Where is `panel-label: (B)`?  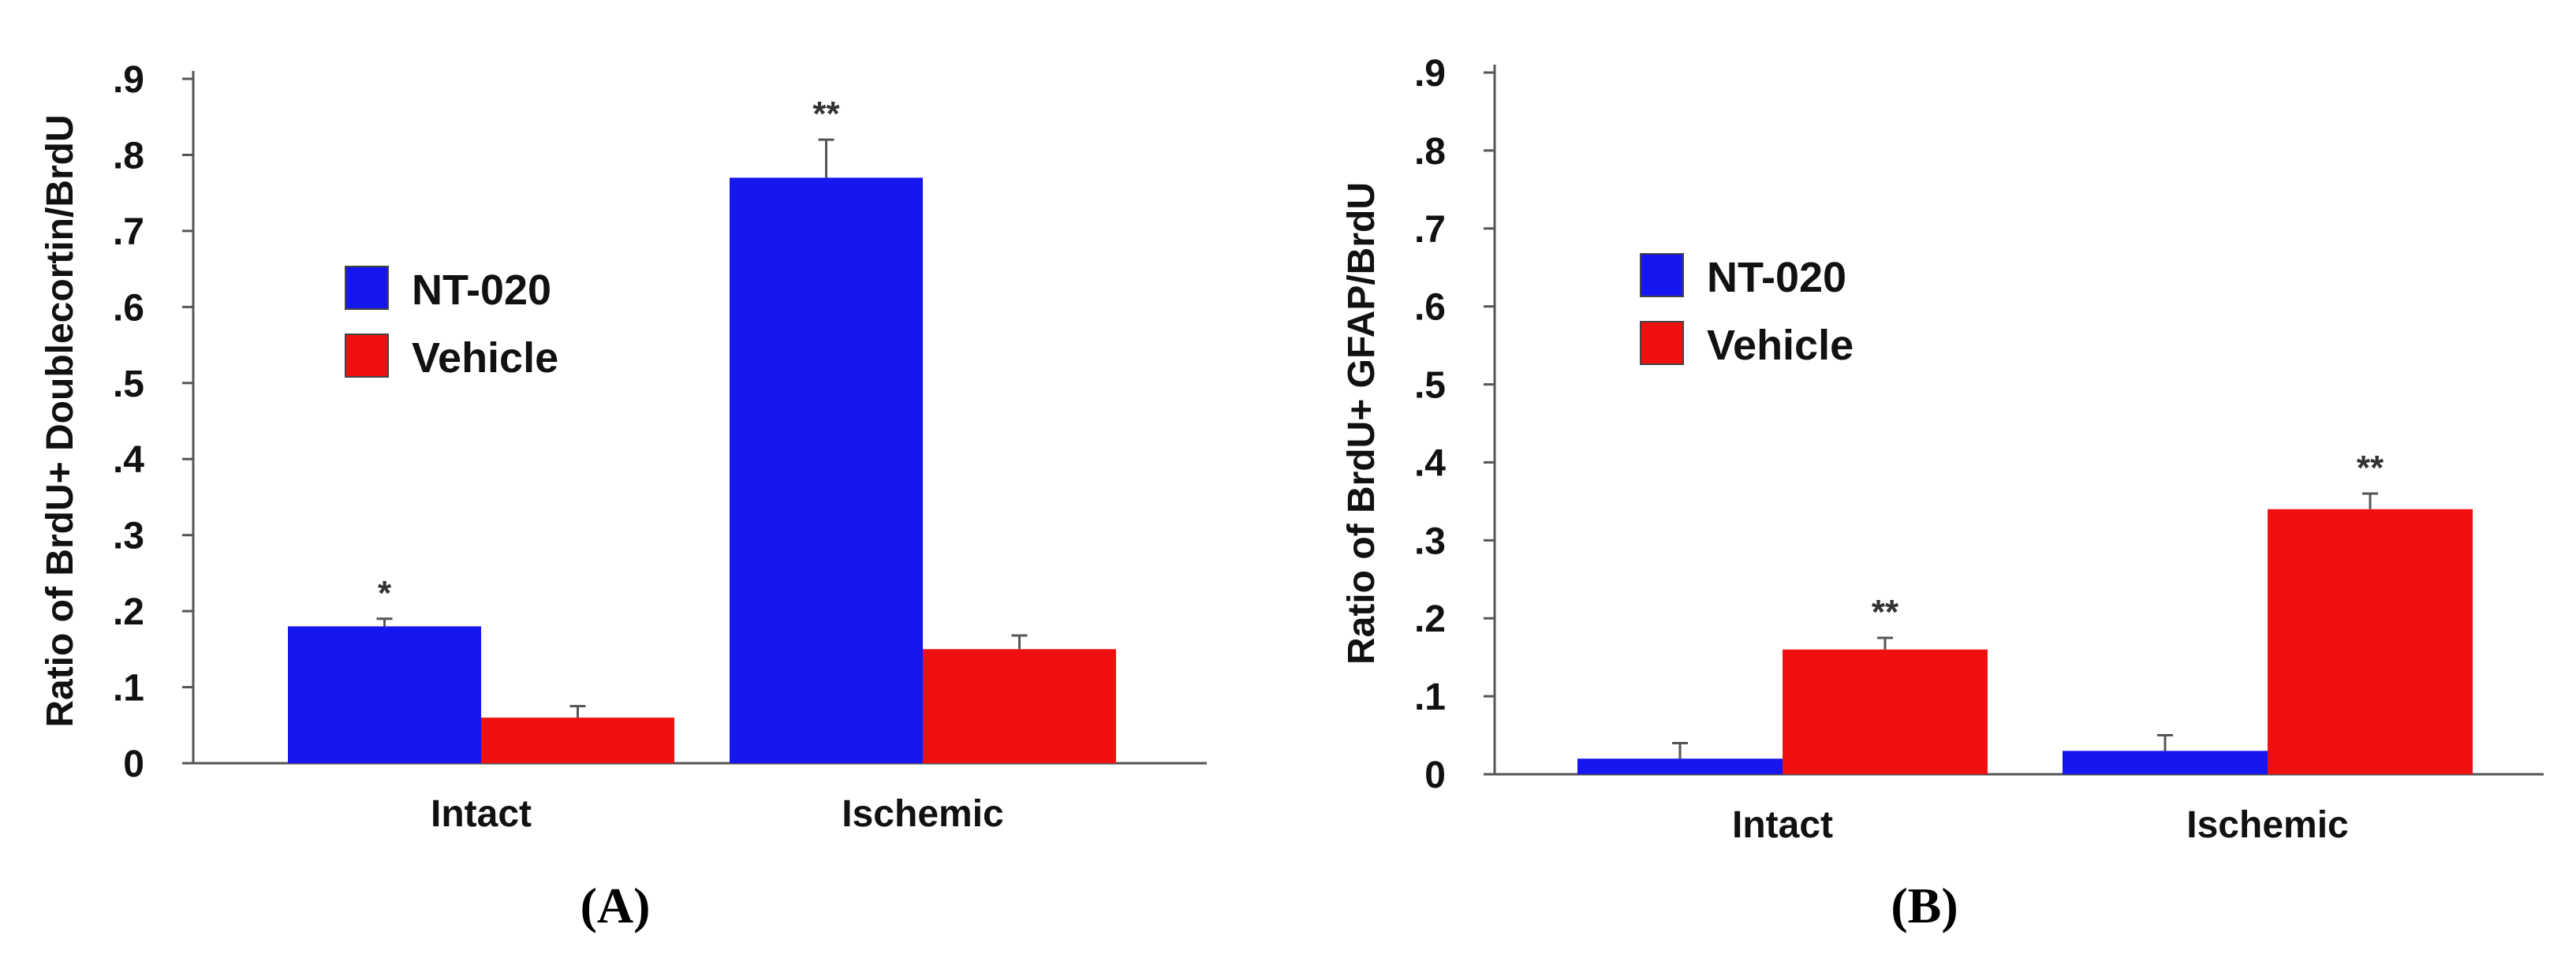 panel-label: (B) is located at coordinates (1924, 906).